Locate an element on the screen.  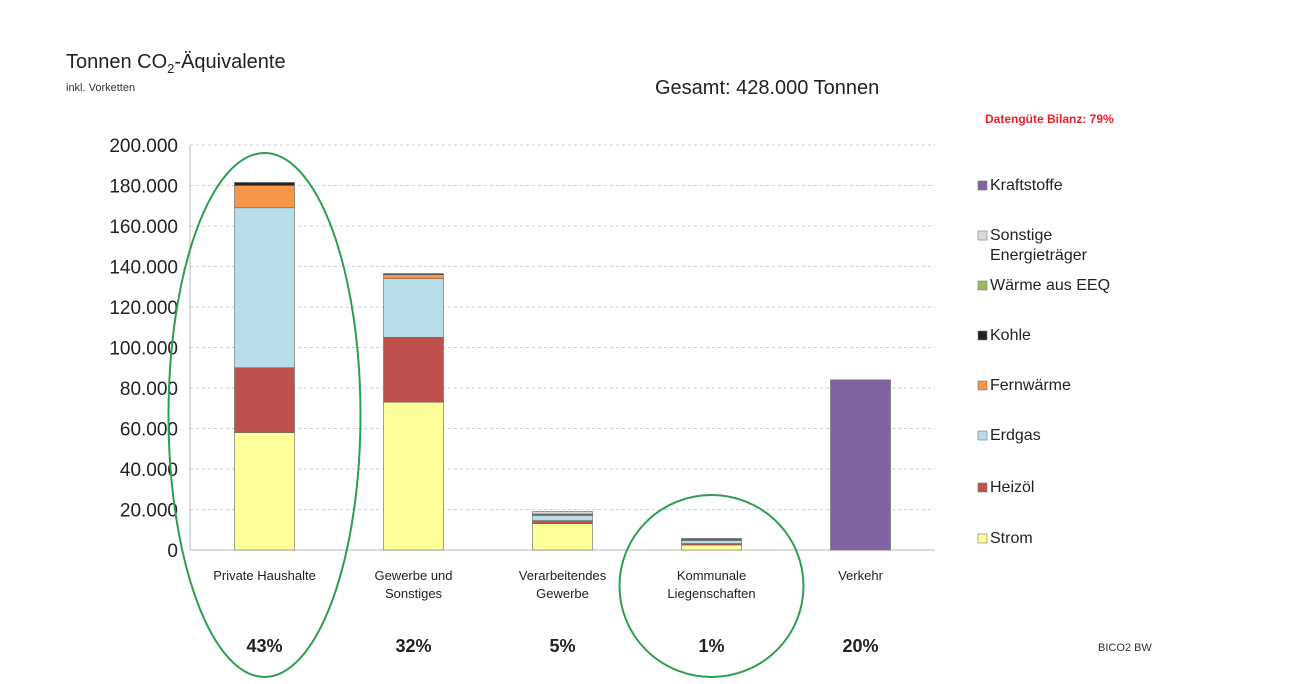
source-label: BICO2 BW is located at coordinates (1125, 648).